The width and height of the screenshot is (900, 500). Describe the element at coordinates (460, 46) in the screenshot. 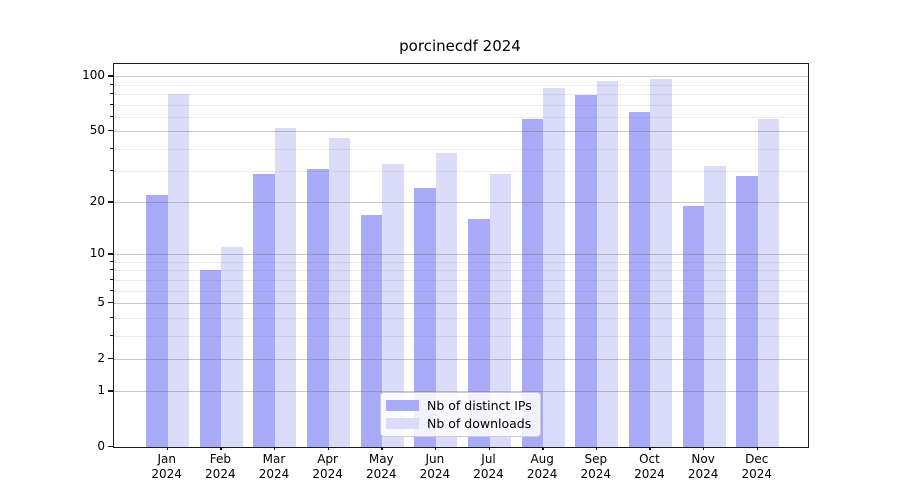

I see `chart-title: porcinecdf 2024` at that location.